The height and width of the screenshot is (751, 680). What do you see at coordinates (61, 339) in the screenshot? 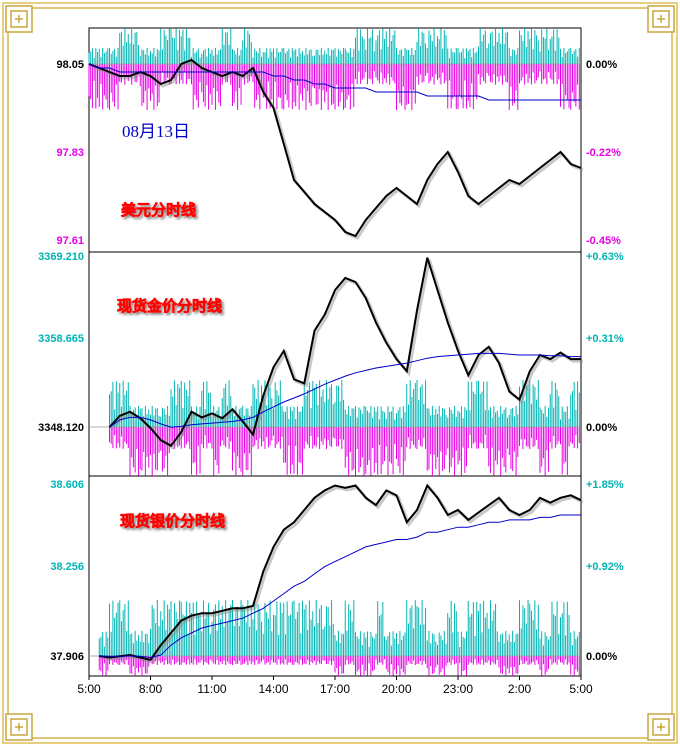
I see `left-tick-label: 3358.665` at bounding box center [61, 339].